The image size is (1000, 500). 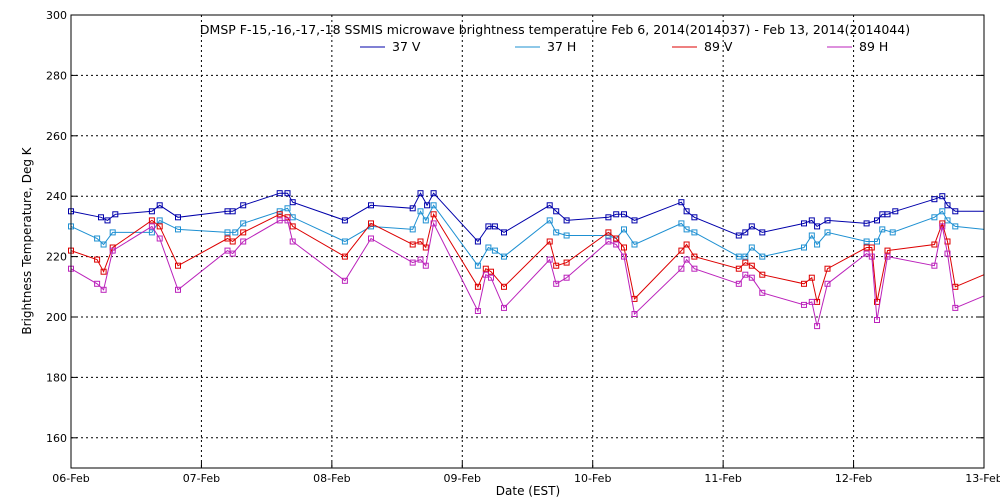 What do you see at coordinates (56, 196) in the screenshot?
I see `y-tick-label: 240` at bounding box center [56, 196].